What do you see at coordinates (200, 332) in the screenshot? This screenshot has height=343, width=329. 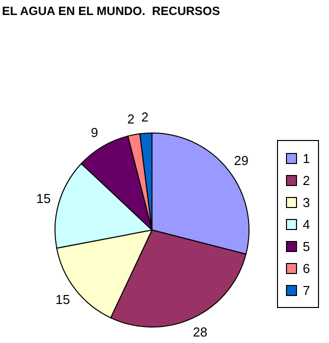 I see `data-label: 28` at bounding box center [200, 332].